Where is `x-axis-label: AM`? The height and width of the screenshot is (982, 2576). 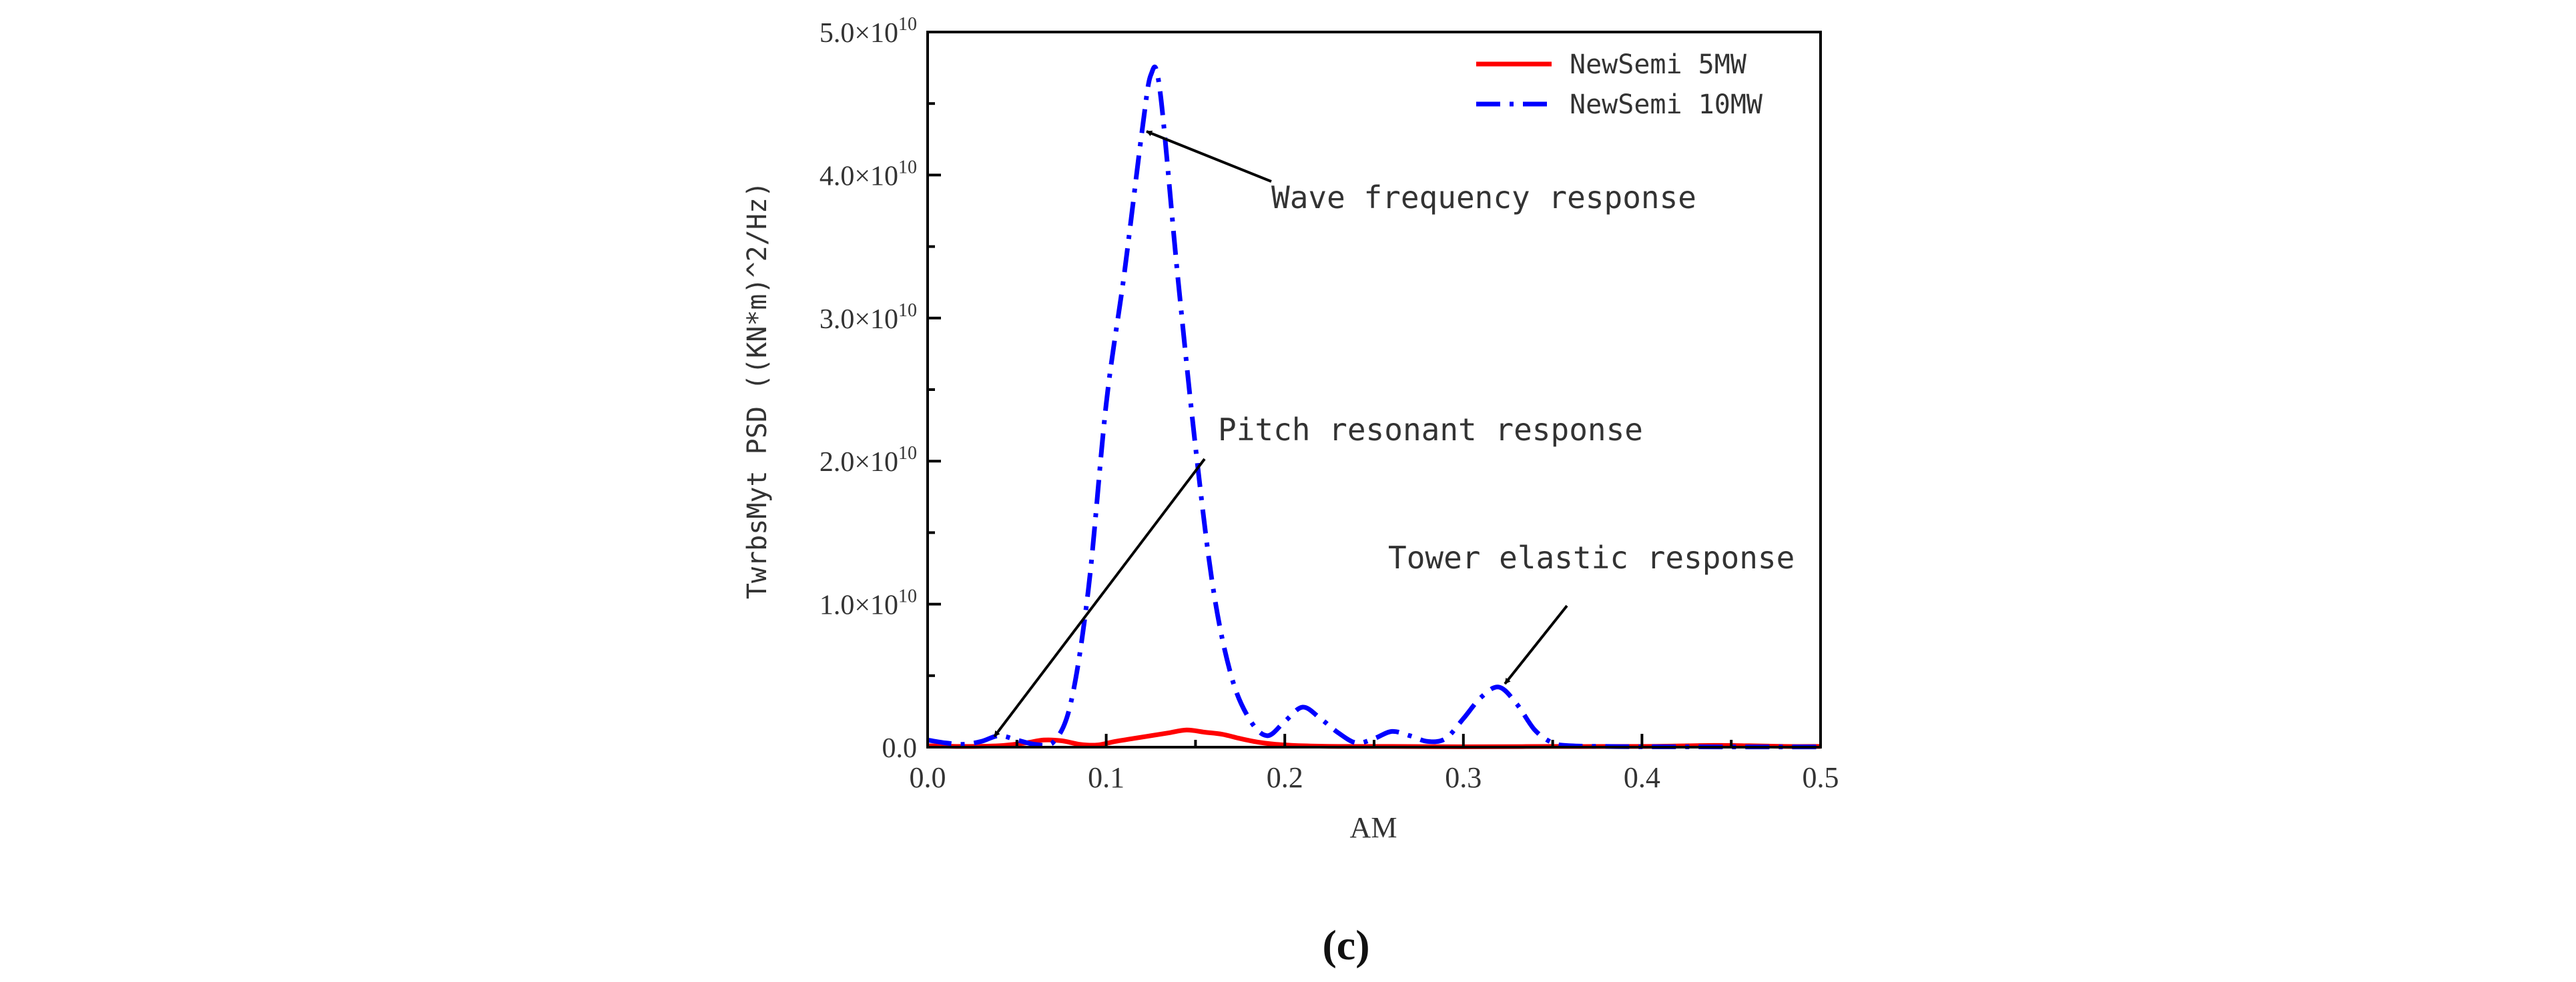 x-axis-label: AM is located at coordinates (1373, 827).